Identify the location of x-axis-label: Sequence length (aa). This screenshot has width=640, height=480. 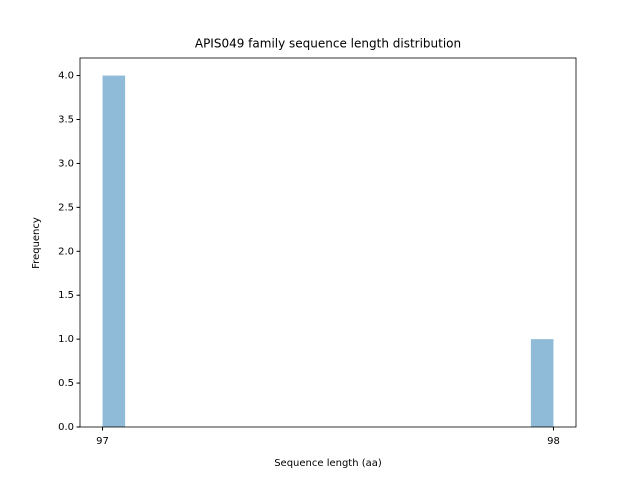
(328, 463).